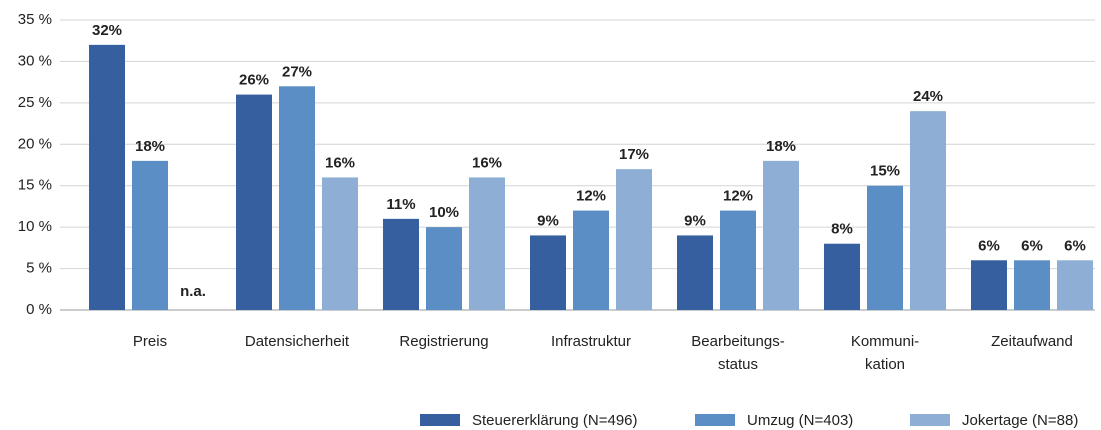  Describe the element at coordinates (150, 341) in the screenshot. I see `x-tick-label: Preis` at that location.